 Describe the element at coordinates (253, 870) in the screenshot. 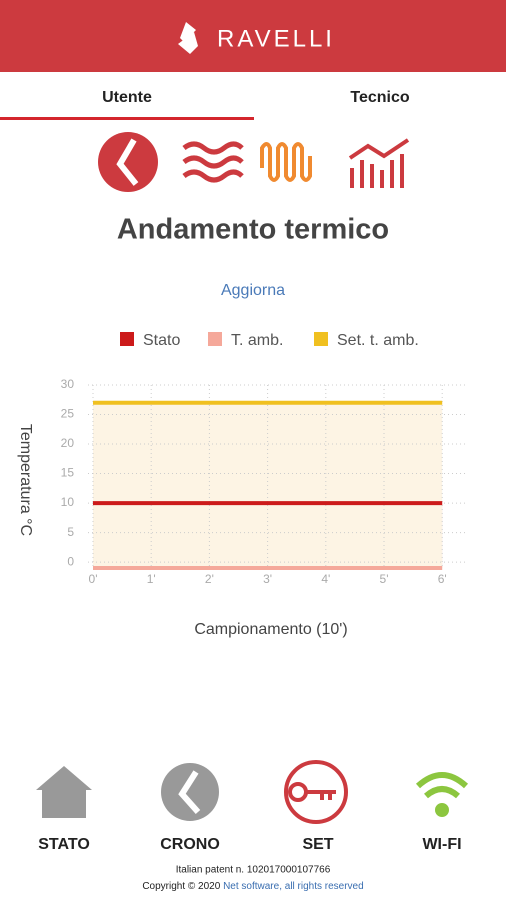

I see `patent: Italian patent n. 102017000107766` at that location.